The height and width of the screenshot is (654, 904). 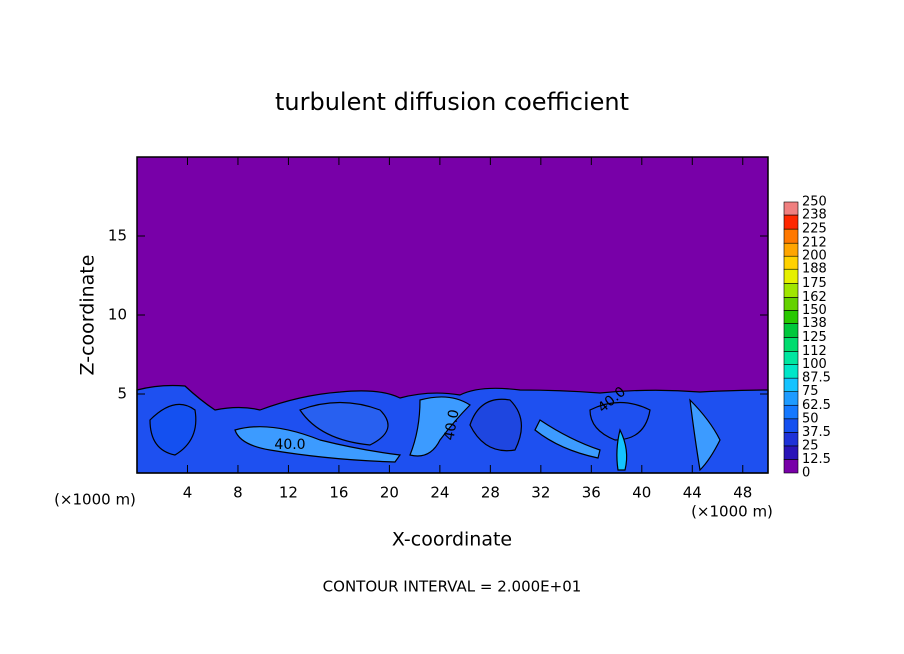 What do you see at coordinates (814, 297) in the screenshot?
I see `colorbar-label: 162` at bounding box center [814, 297].